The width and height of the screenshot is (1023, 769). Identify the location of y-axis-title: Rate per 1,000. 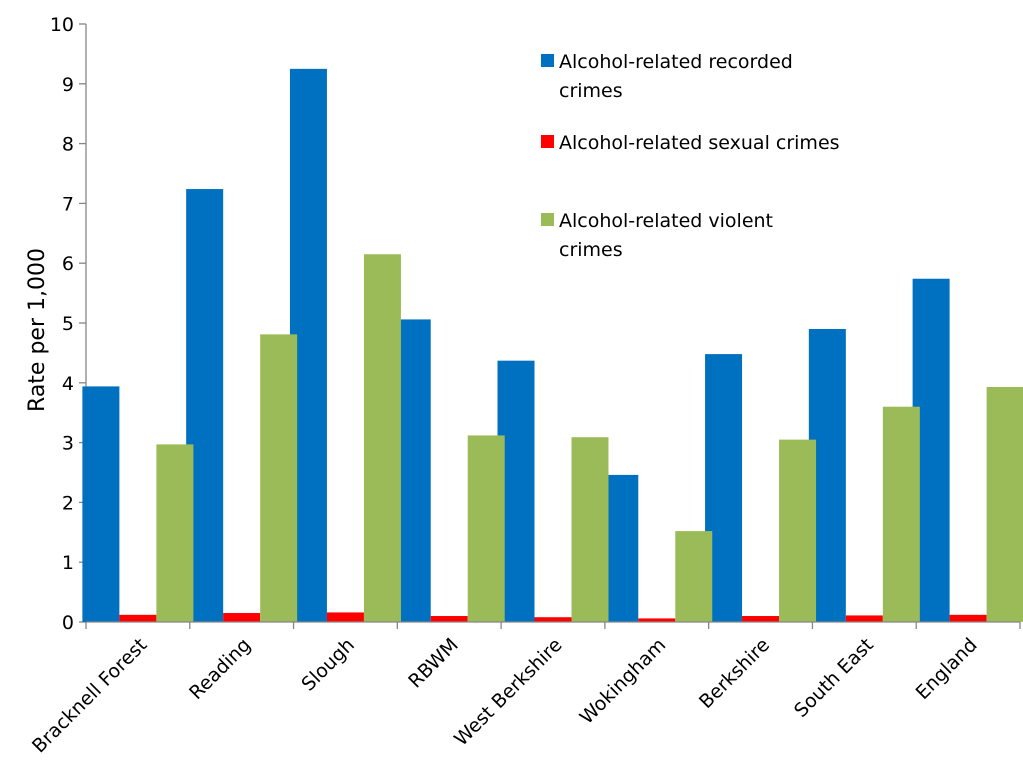
(37, 330).